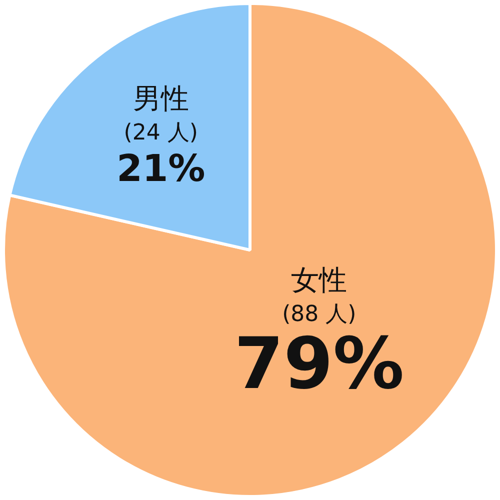 This screenshot has width=500, height=500. What do you see at coordinates (319, 354) in the screenshot?
I see `data-label: (88 人) 79%` at bounding box center [319, 354].